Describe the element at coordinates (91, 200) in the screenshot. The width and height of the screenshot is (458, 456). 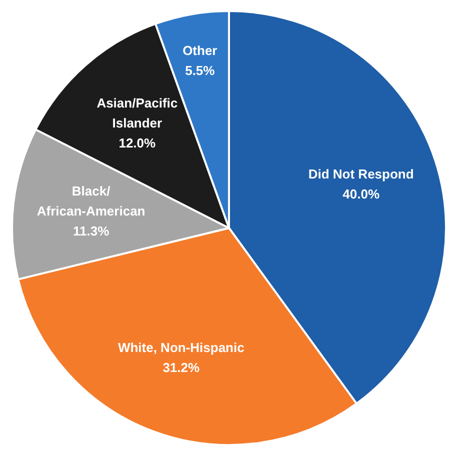
I see `slice-label: Black/African-American` at that location.